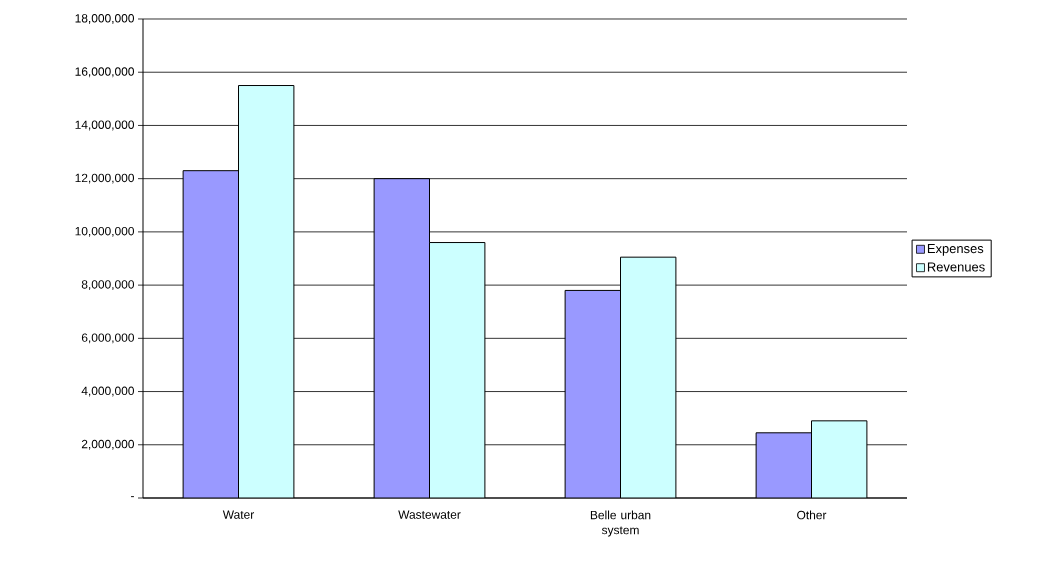  What do you see at coordinates (132, 497) in the screenshot?
I see `y-tick-label: -` at bounding box center [132, 497].